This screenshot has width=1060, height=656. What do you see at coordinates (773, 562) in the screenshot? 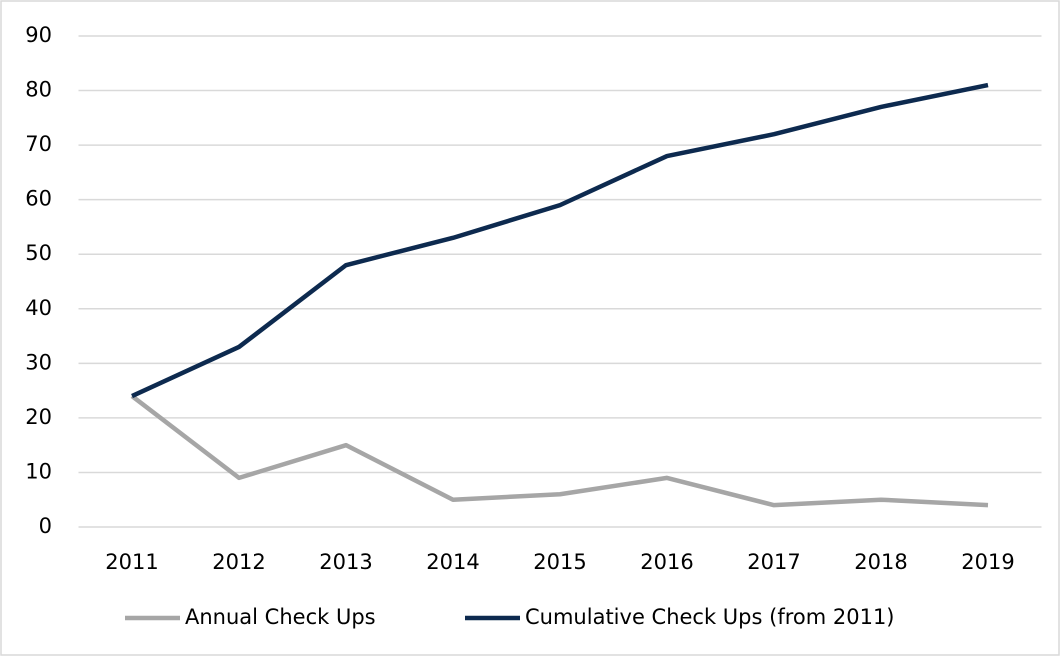
I see `x-tick-label: 2017` at bounding box center [773, 562].